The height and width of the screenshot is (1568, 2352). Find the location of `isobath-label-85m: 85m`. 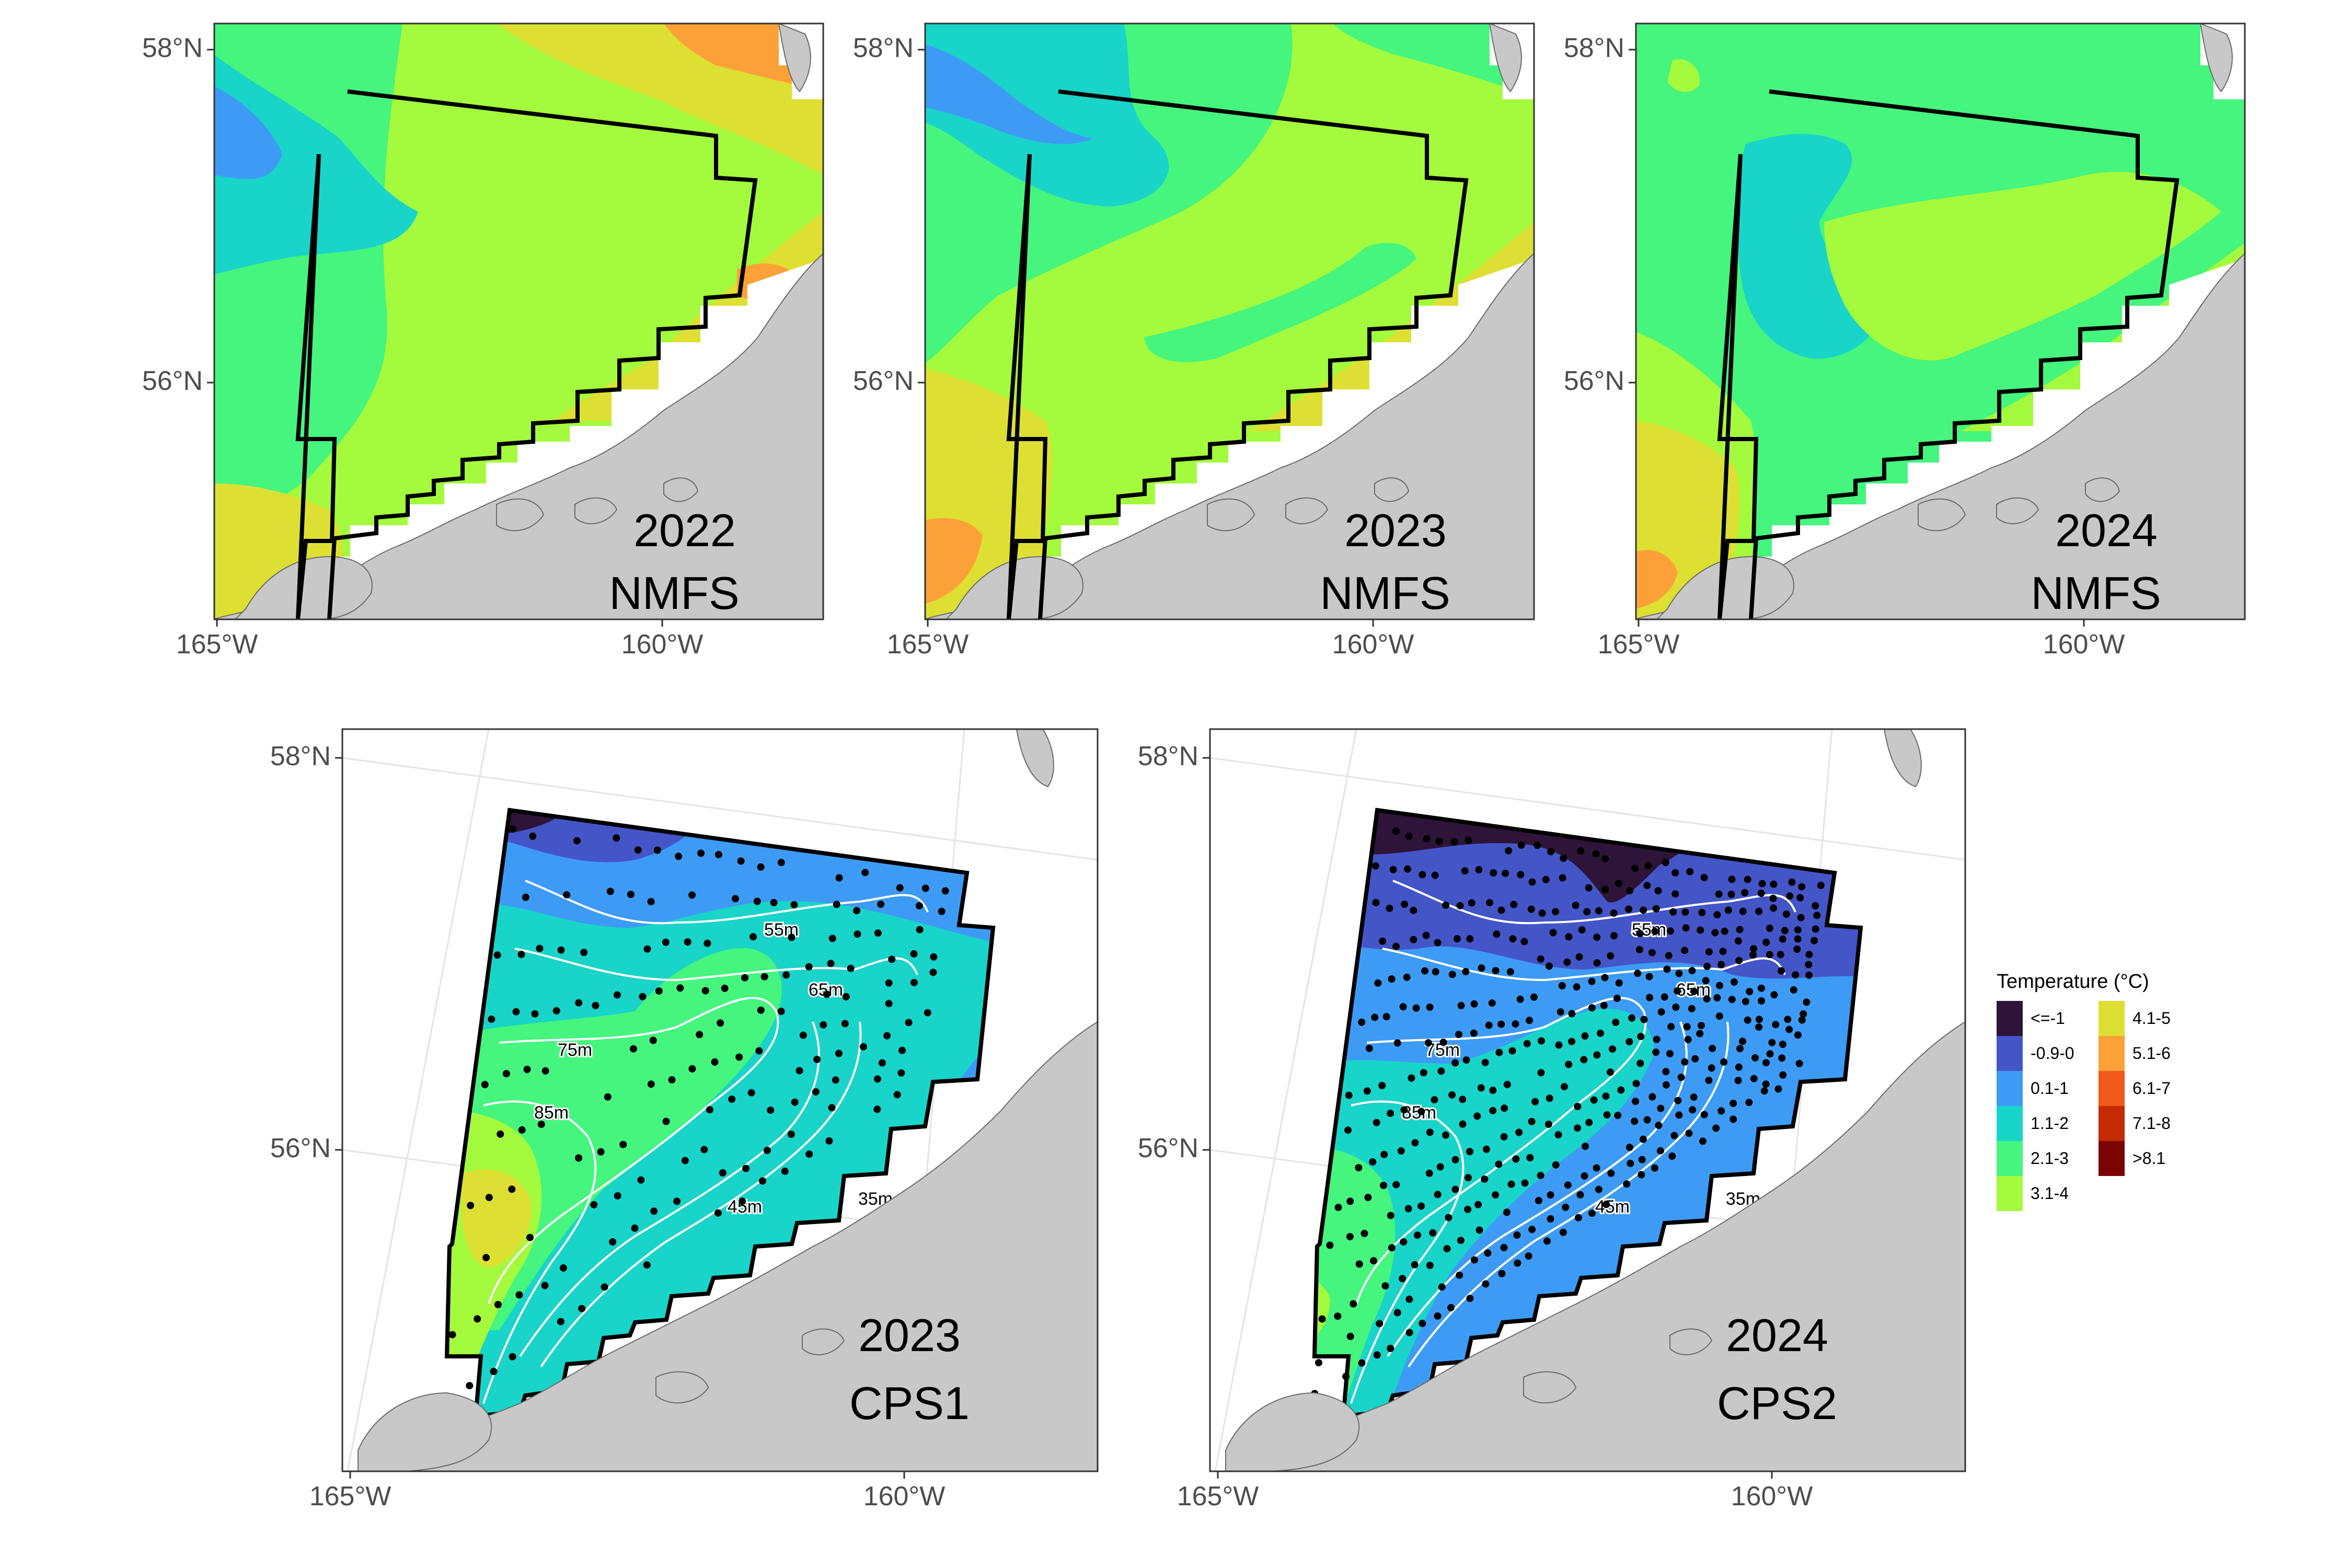

isobath-label-85m: 85m is located at coordinates (551, 1113).